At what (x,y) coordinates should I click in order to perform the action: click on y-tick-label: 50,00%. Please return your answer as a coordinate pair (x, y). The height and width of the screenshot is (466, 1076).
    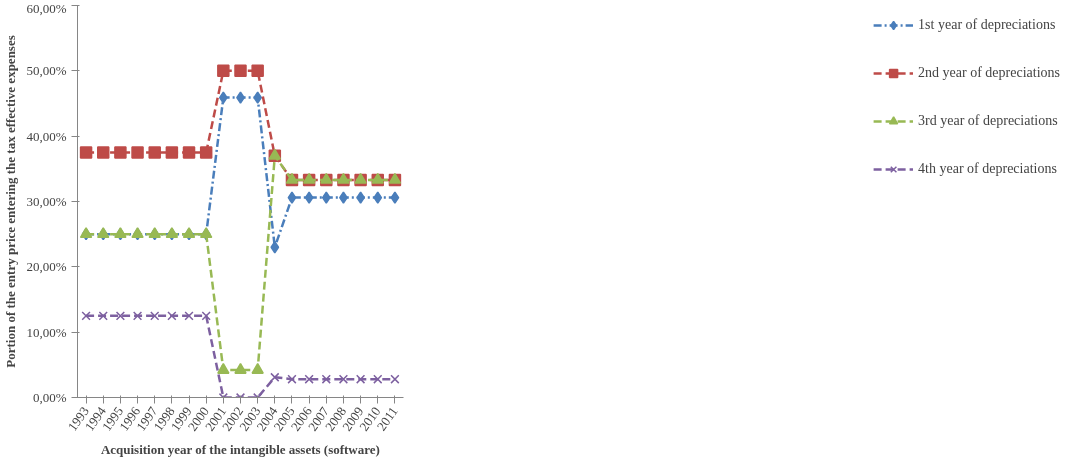
    Looking at the image, I should click on (46, 71).